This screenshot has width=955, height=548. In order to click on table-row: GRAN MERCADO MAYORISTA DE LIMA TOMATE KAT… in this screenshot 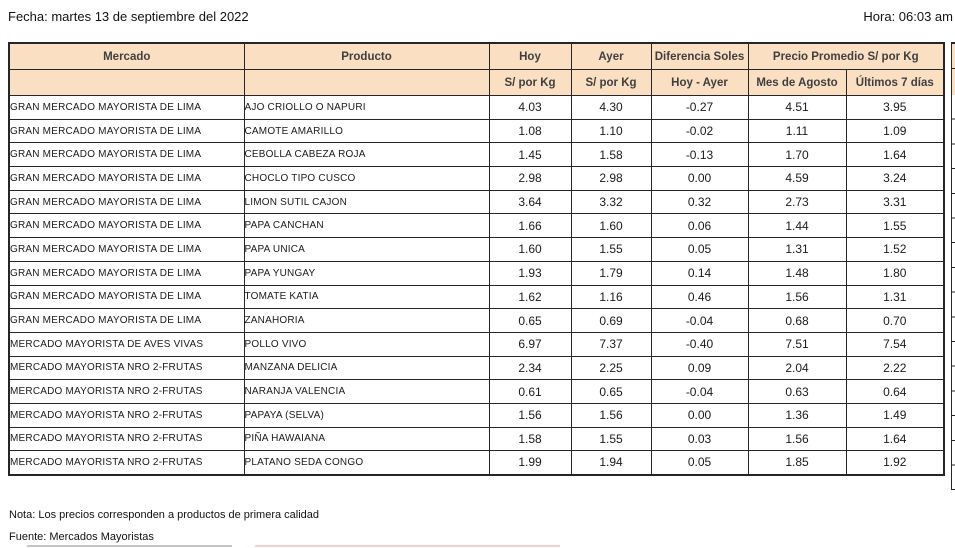, I will do `click(476, 297)`.